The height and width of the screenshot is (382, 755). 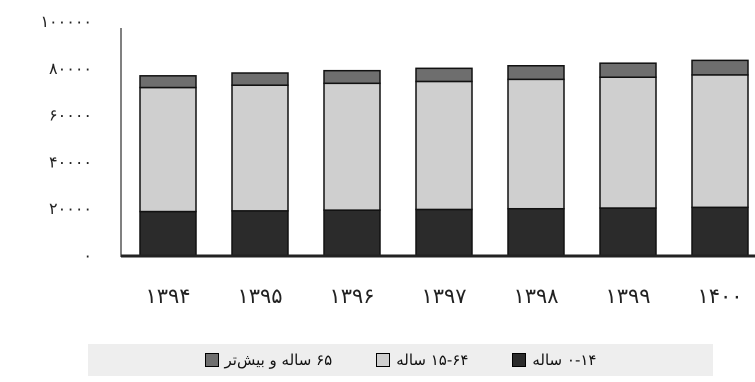 I want to click on legend-item-15-64: ۱۵-۶۴ ساله, so click(x=422, y=360).